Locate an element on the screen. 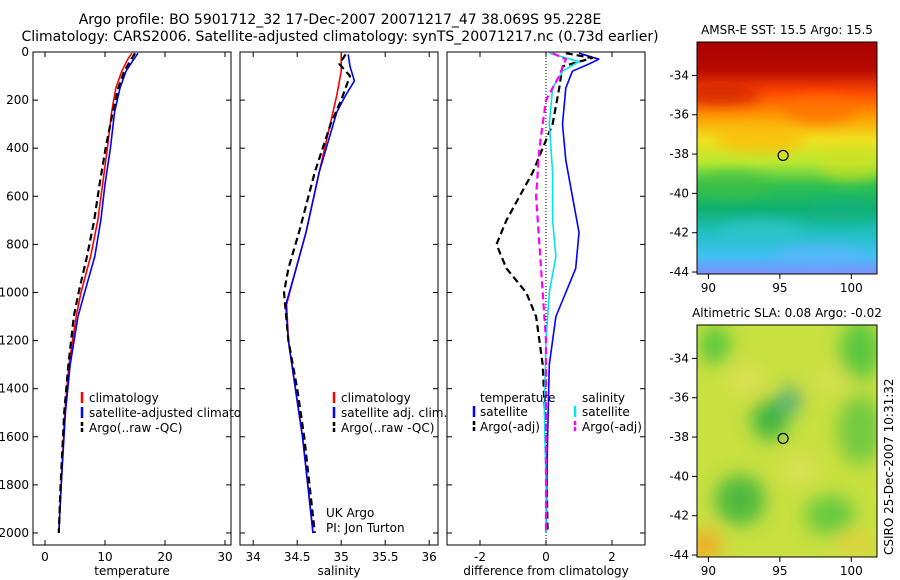  salinity-series-group is located at coordinates (319, 293).